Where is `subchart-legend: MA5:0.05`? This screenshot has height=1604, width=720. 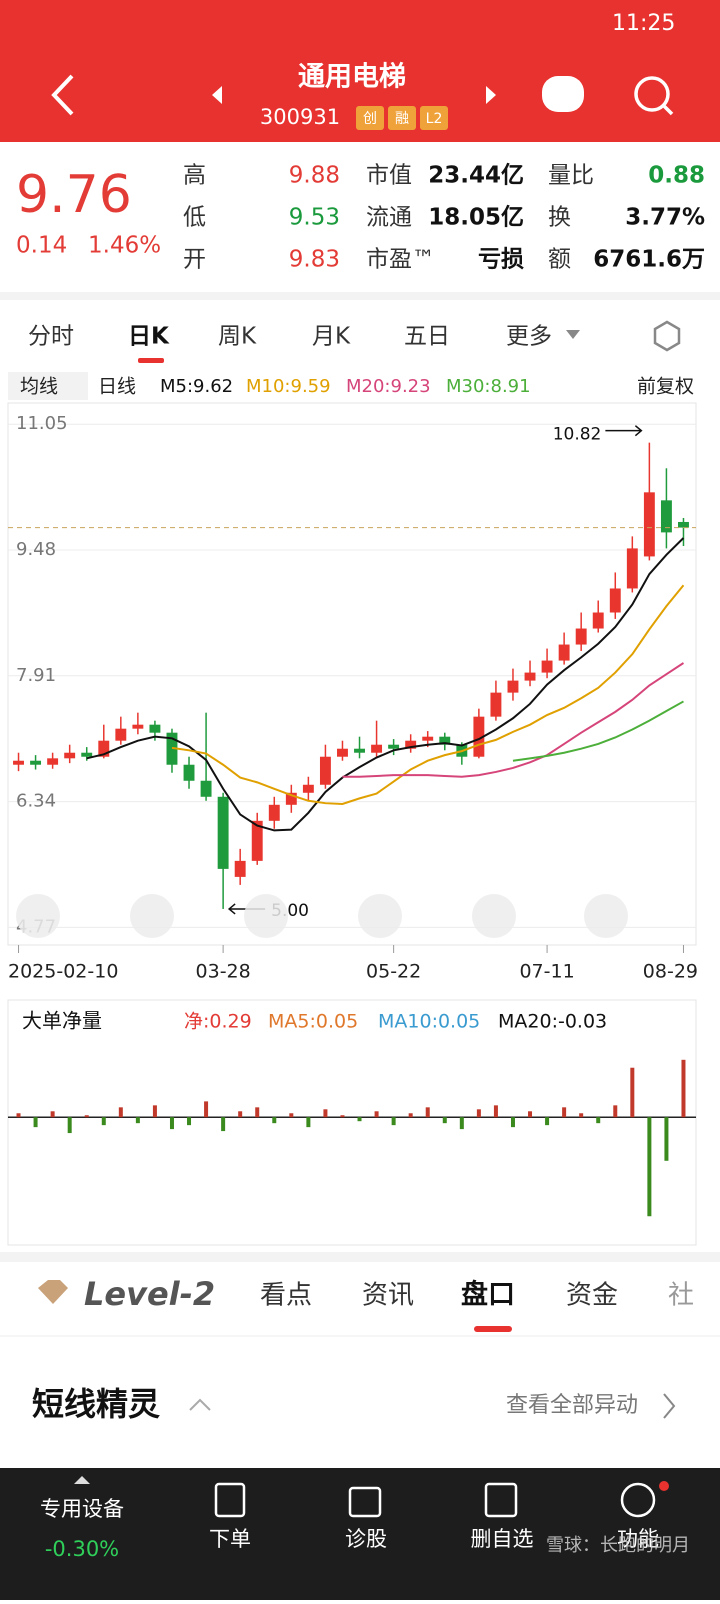
subchart-legend: MA5:0.05 is located at coordinates (313, 1022).